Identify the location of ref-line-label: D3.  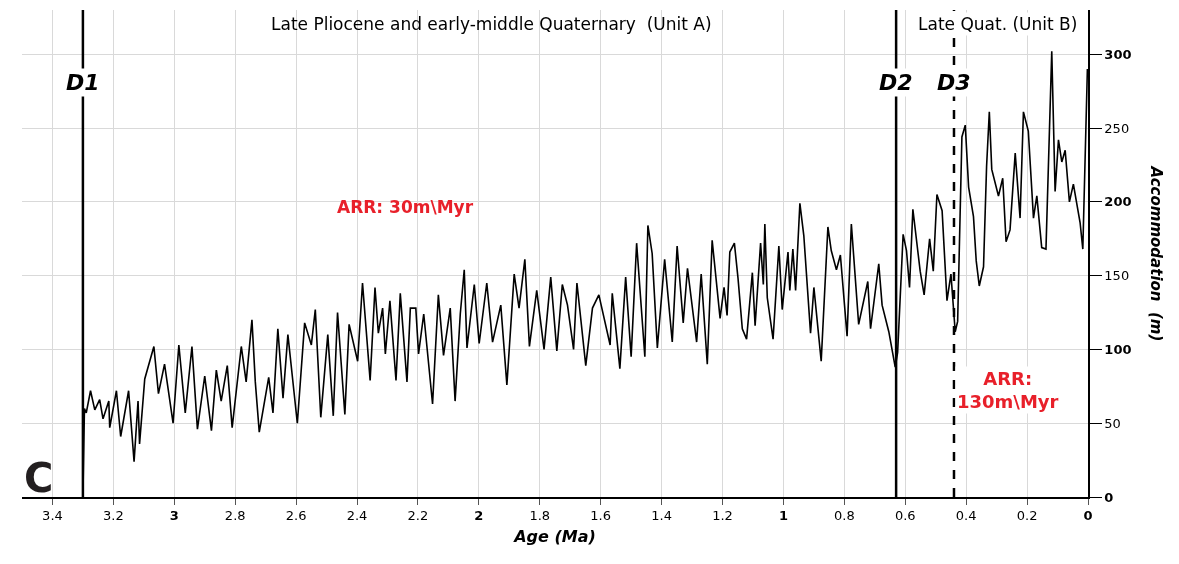
(954, 82).